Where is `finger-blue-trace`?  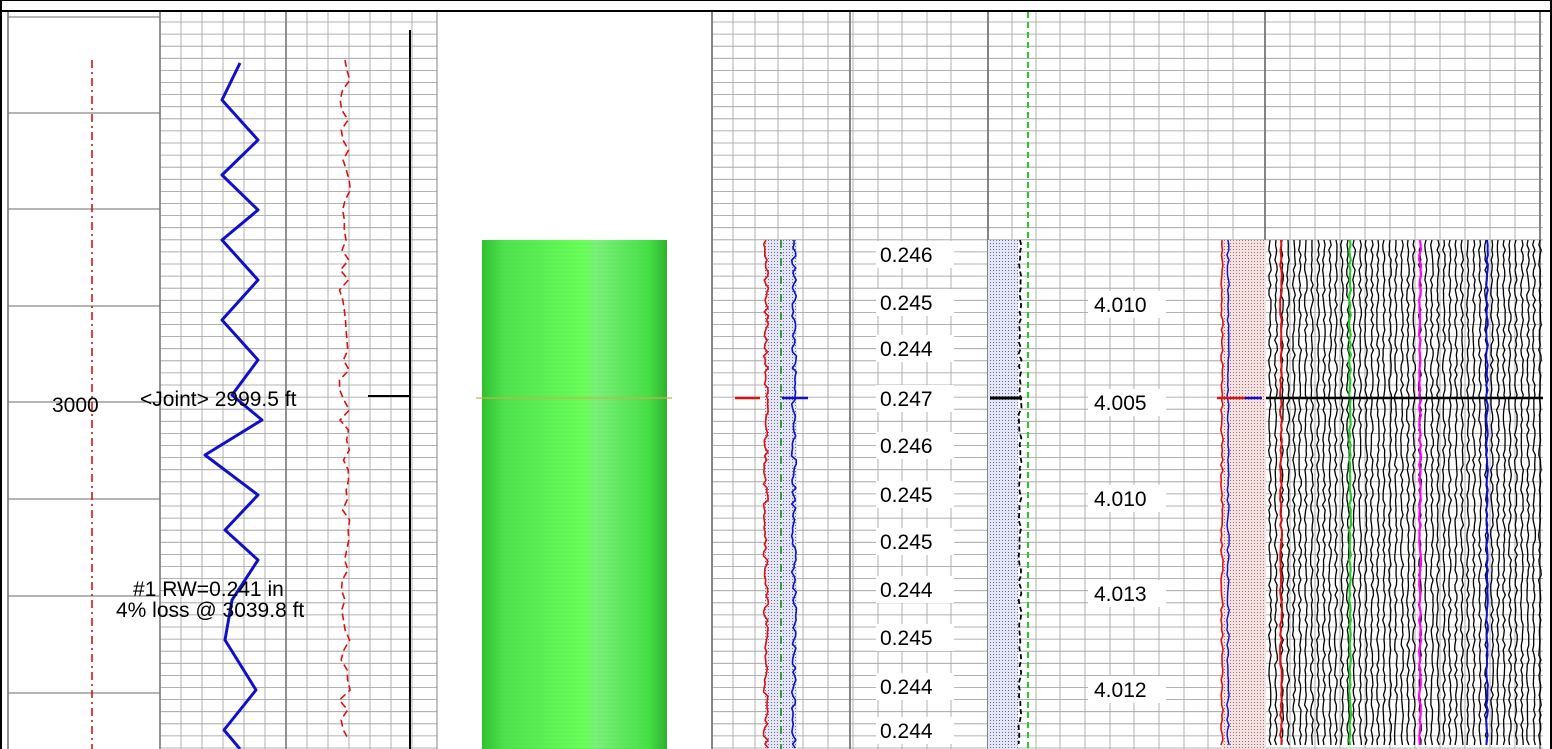 finger-blue-trace is located at coordinates (1487, 492).